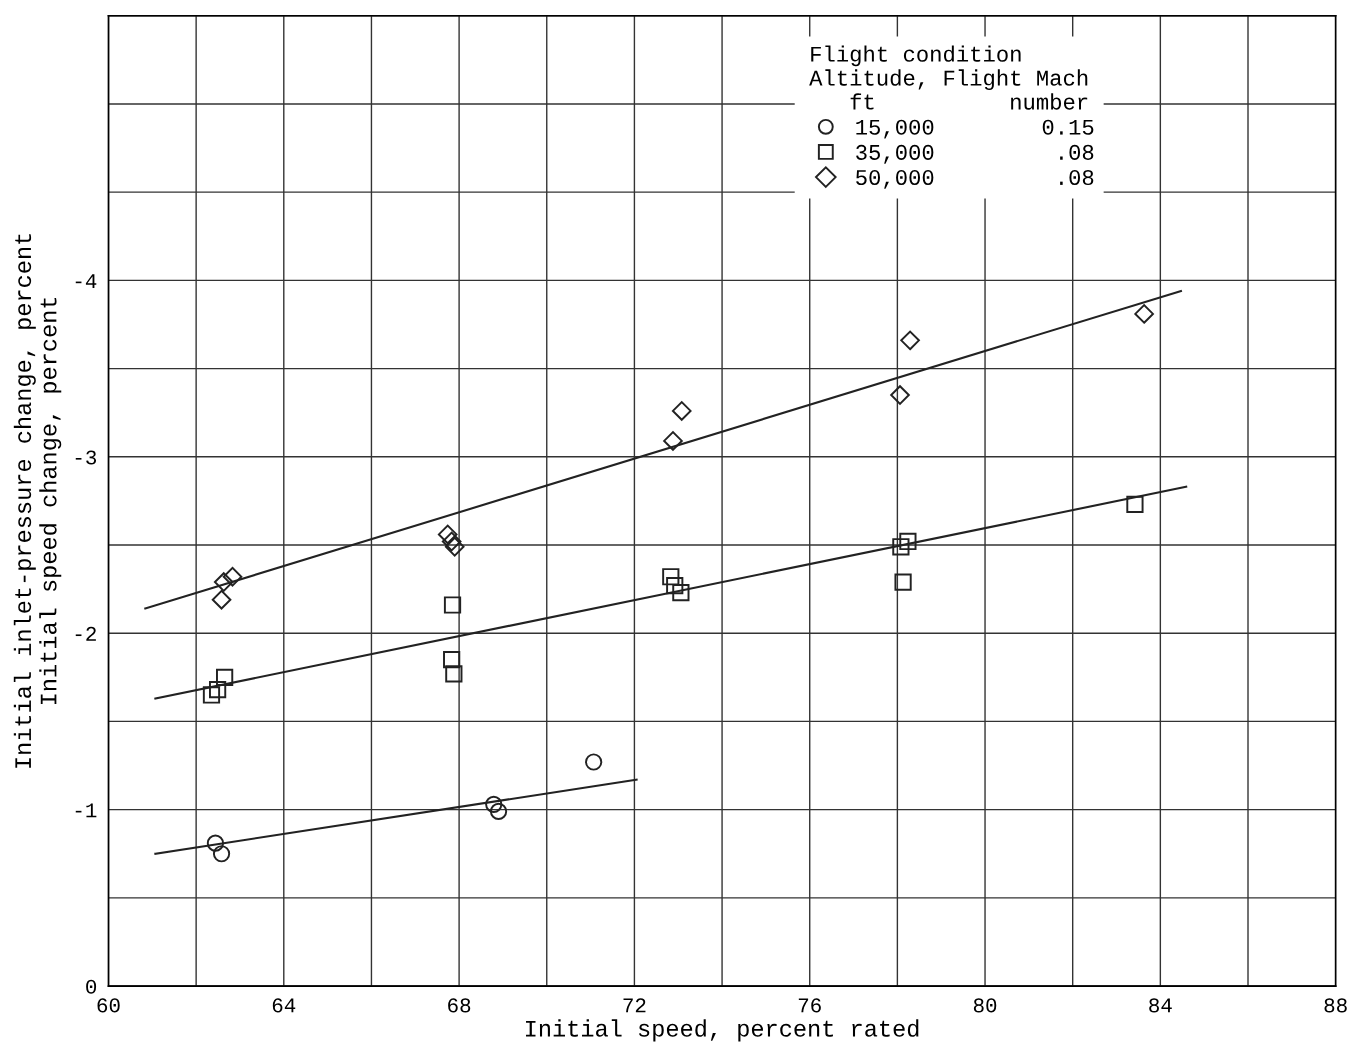 Image resolution: width=1356 pixels, height=1049 pixels. What do you see at coordinates (985, 1005) in the screenshot?
I see `x-tick-label: 80` at bounding box center [985, 1005].